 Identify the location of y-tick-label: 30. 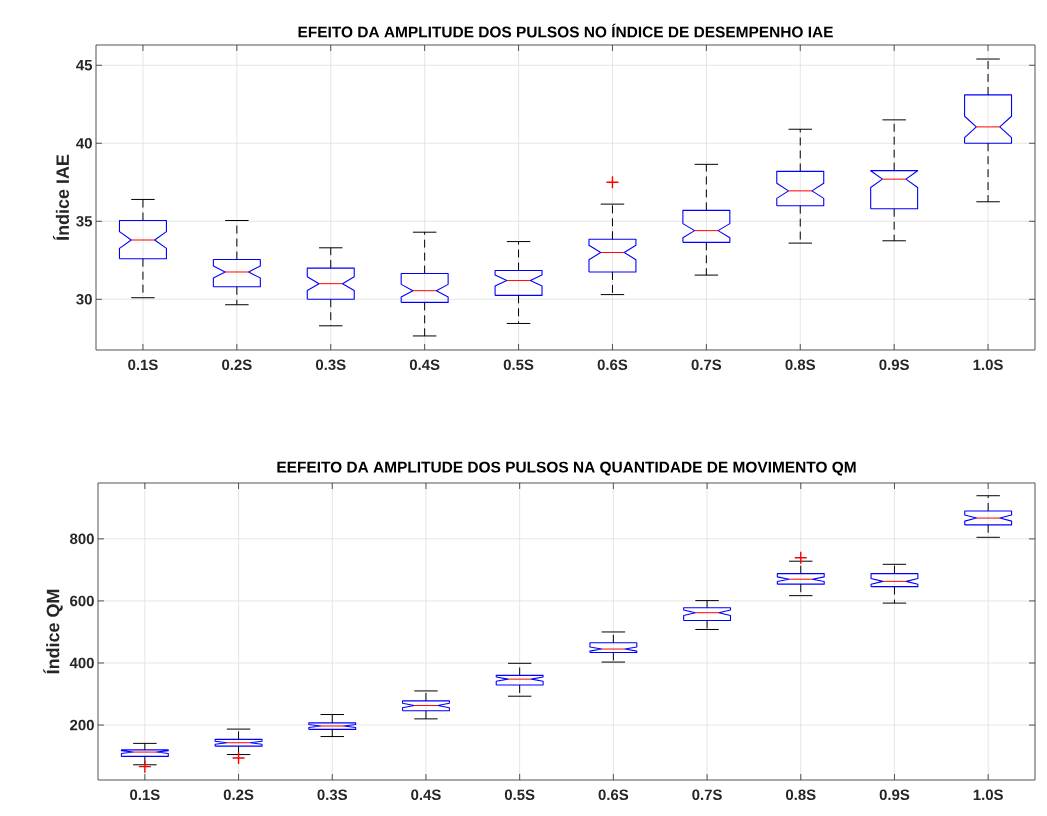
(84, 299).